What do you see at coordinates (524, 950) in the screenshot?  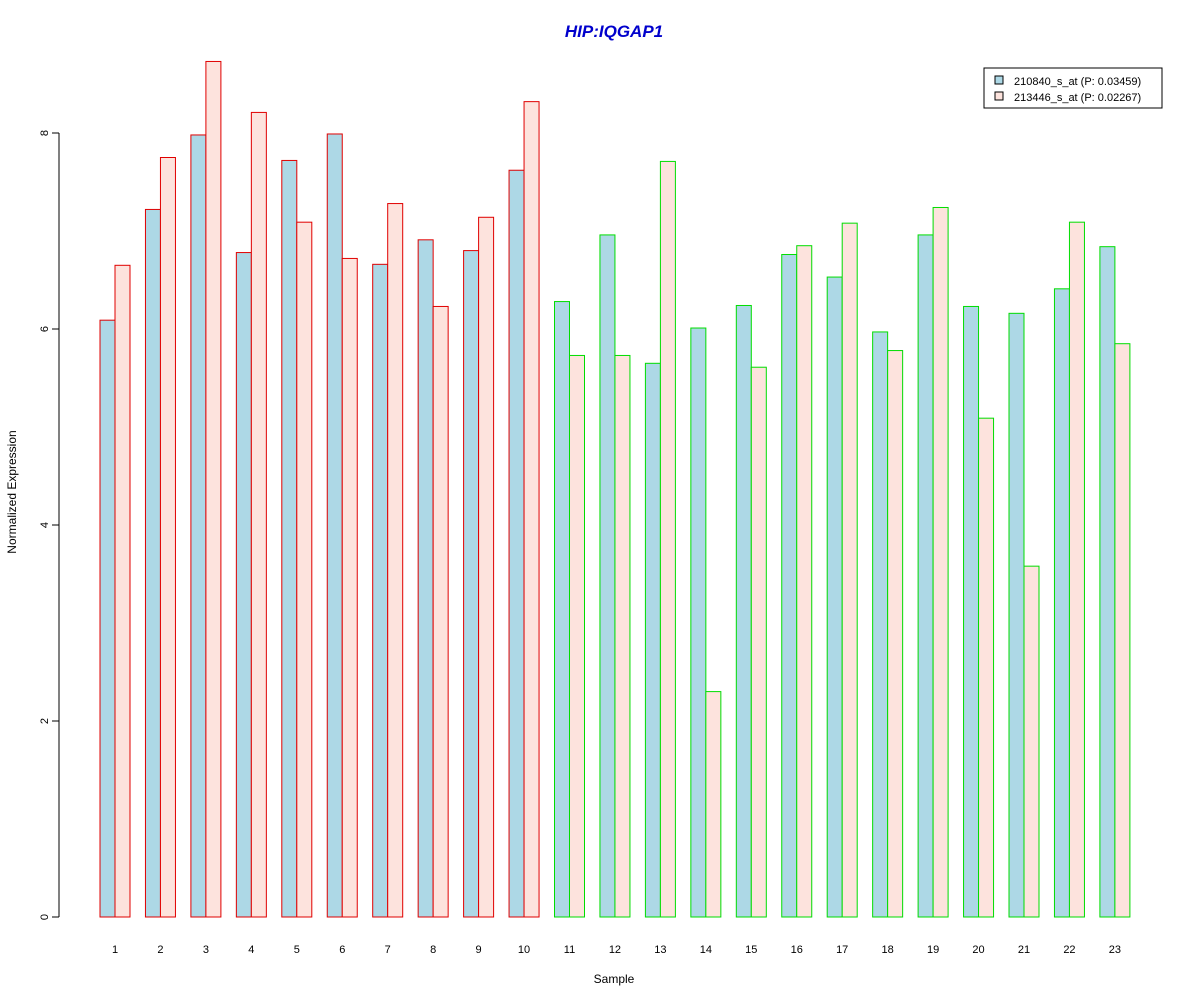 I see `x-tick-label: 10` at bounding box center [524, 950].